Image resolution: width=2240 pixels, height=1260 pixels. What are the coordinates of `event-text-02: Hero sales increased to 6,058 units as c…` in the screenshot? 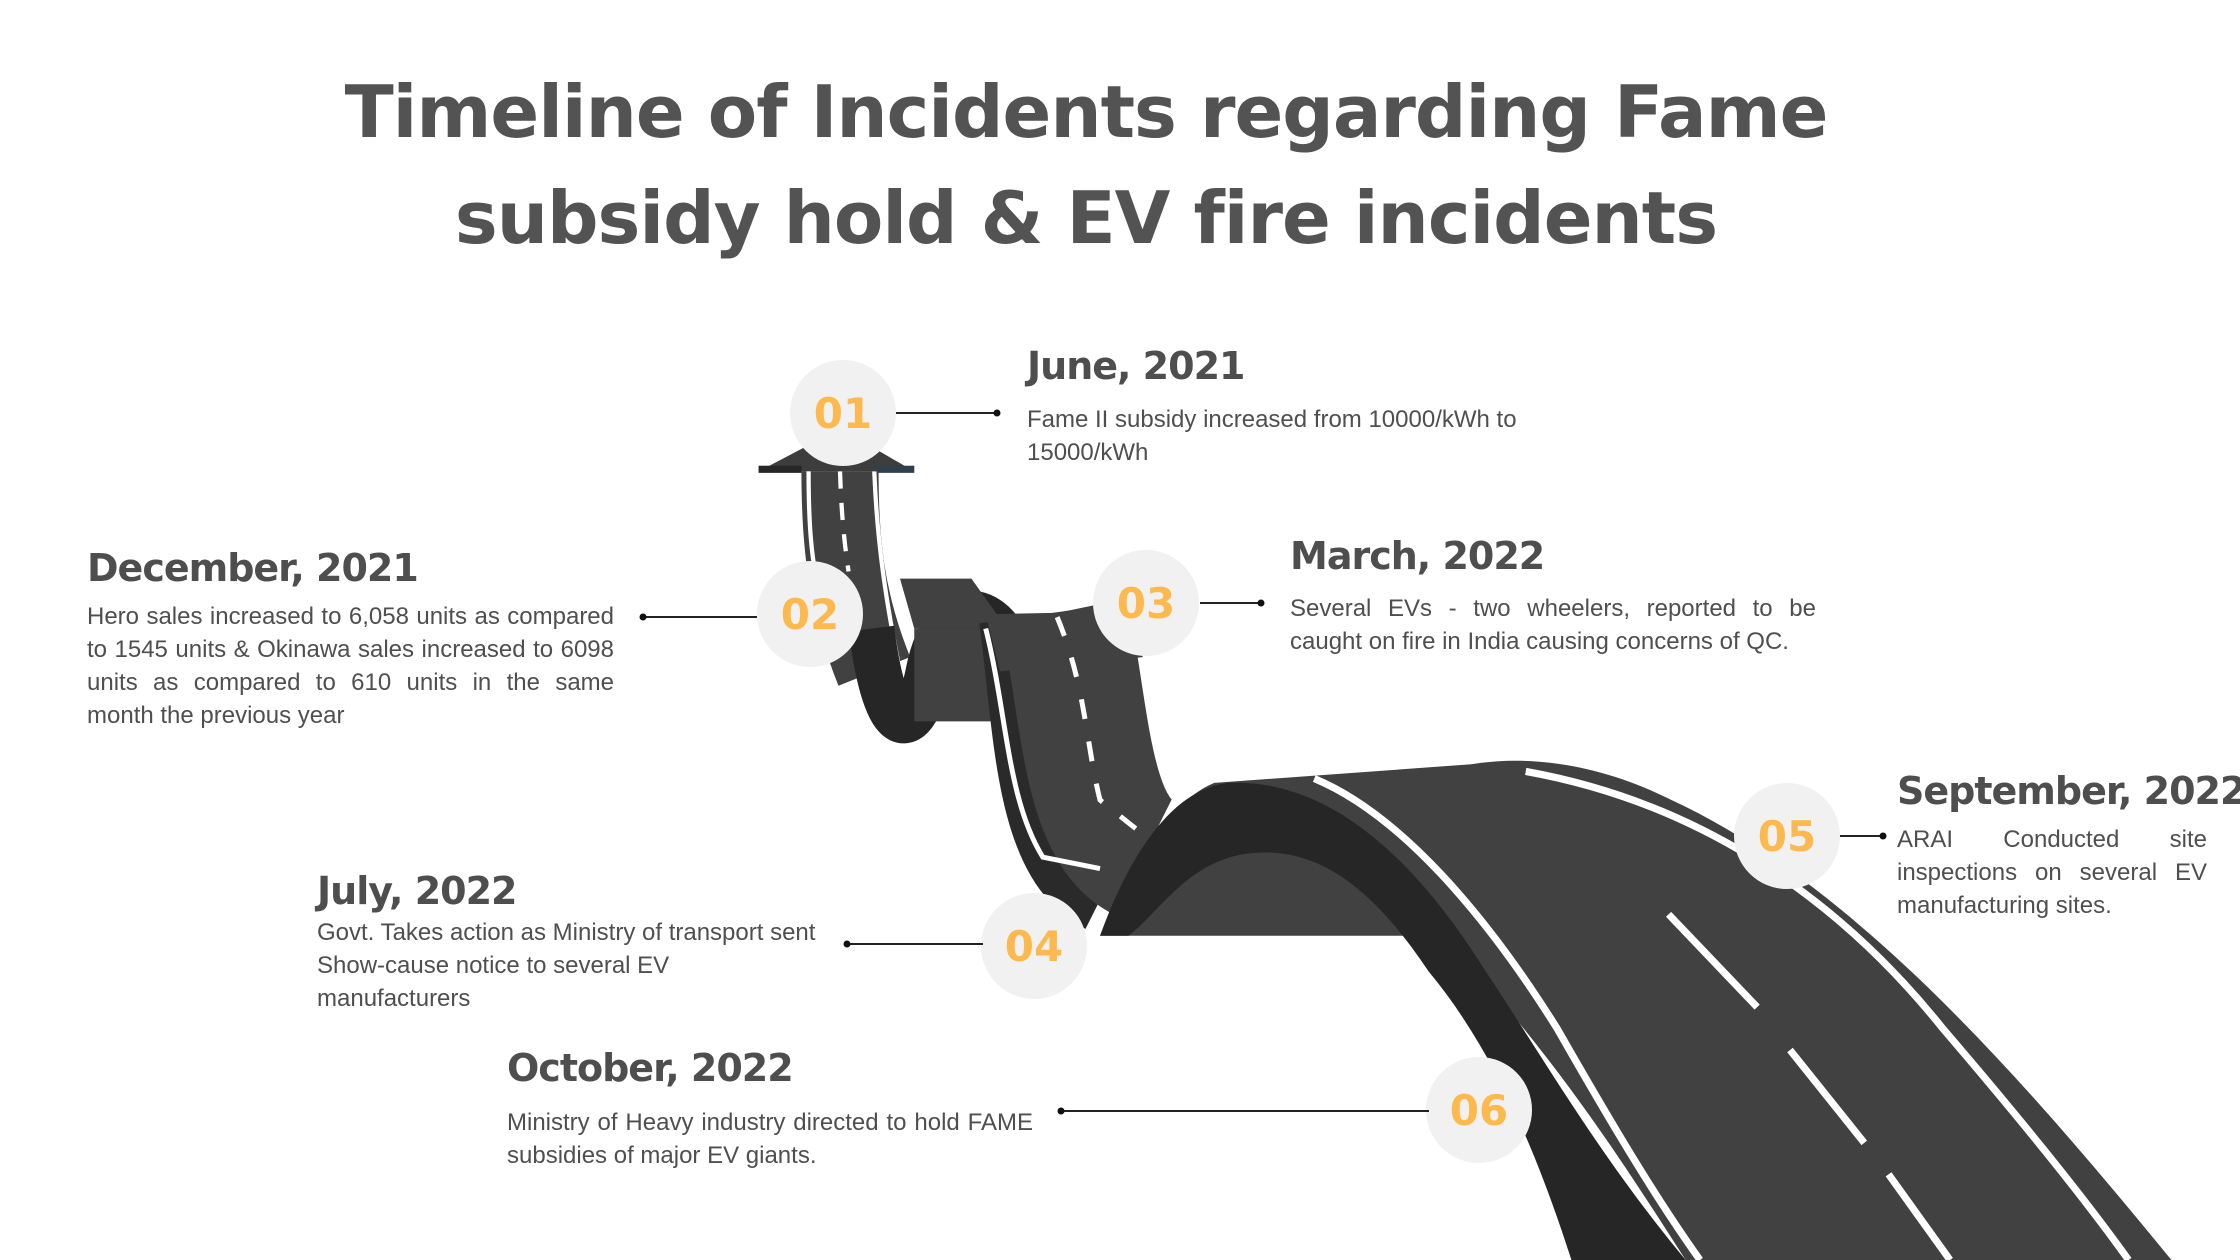 It's located at (350, 666).